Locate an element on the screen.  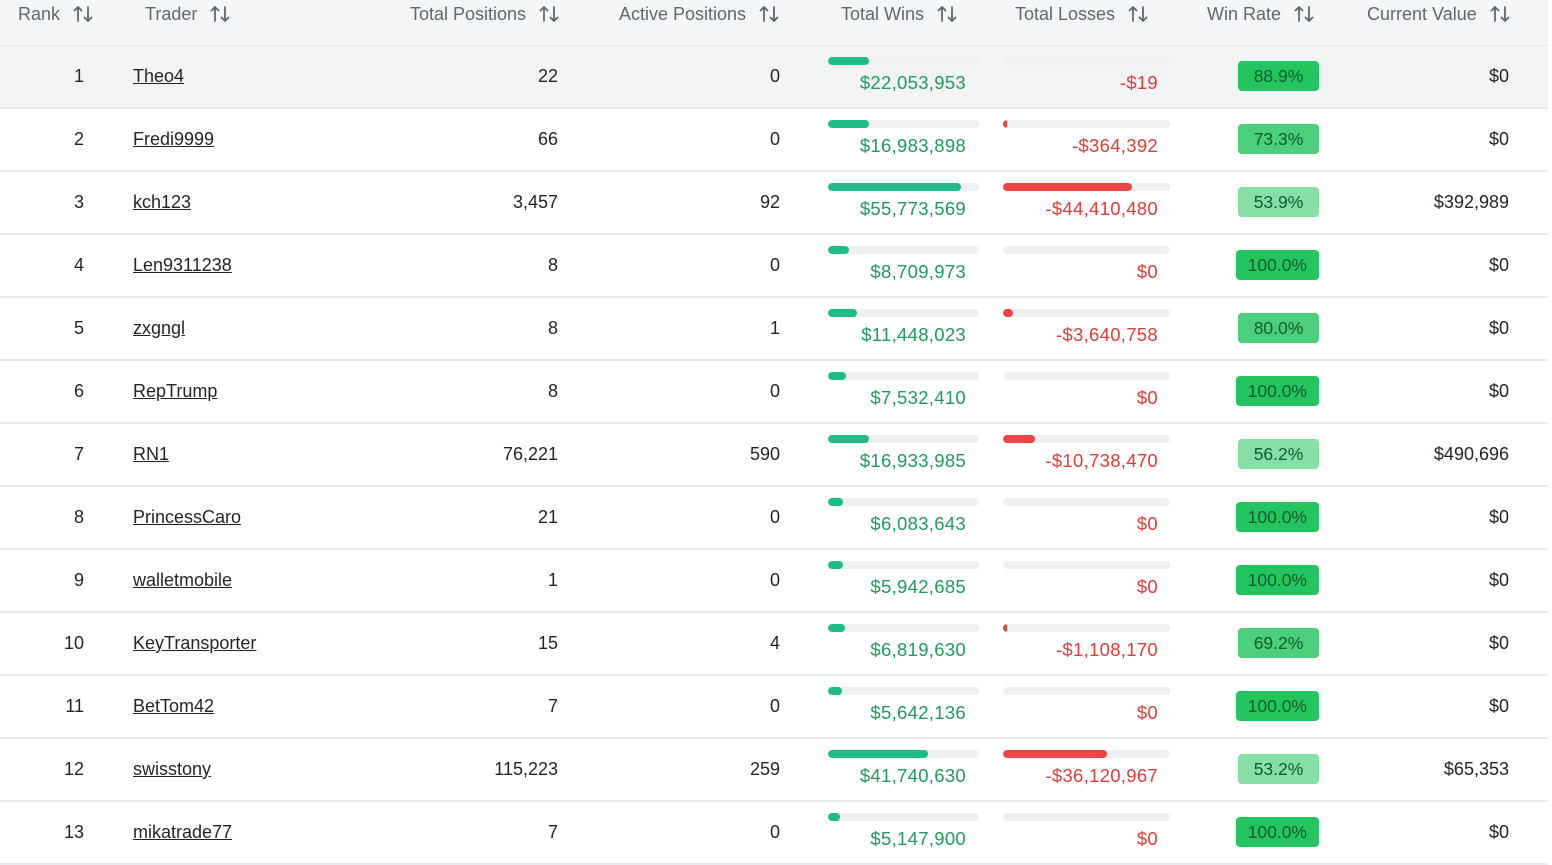
table-row: 1 Theo4 22 0 $22,053,953 -$19 88.9% $0 is located at coordinates (774, 77).